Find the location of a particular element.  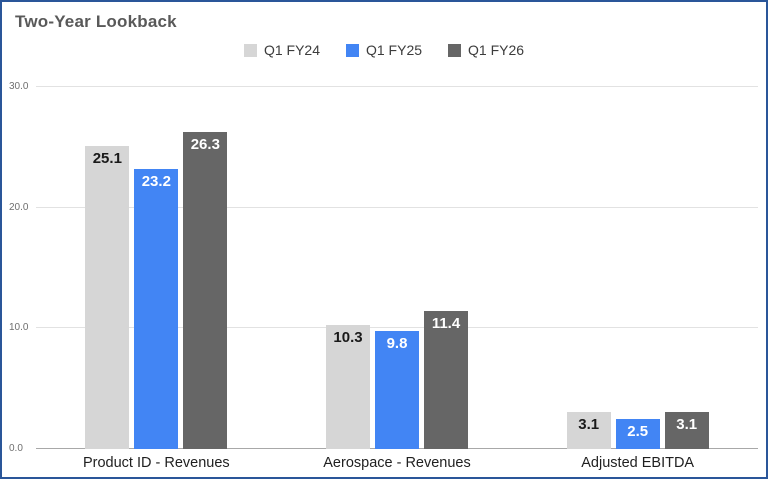

legend: Q1 FY24 Q1 FY25 Q1 FY26 is located at coordinates (384, 50).